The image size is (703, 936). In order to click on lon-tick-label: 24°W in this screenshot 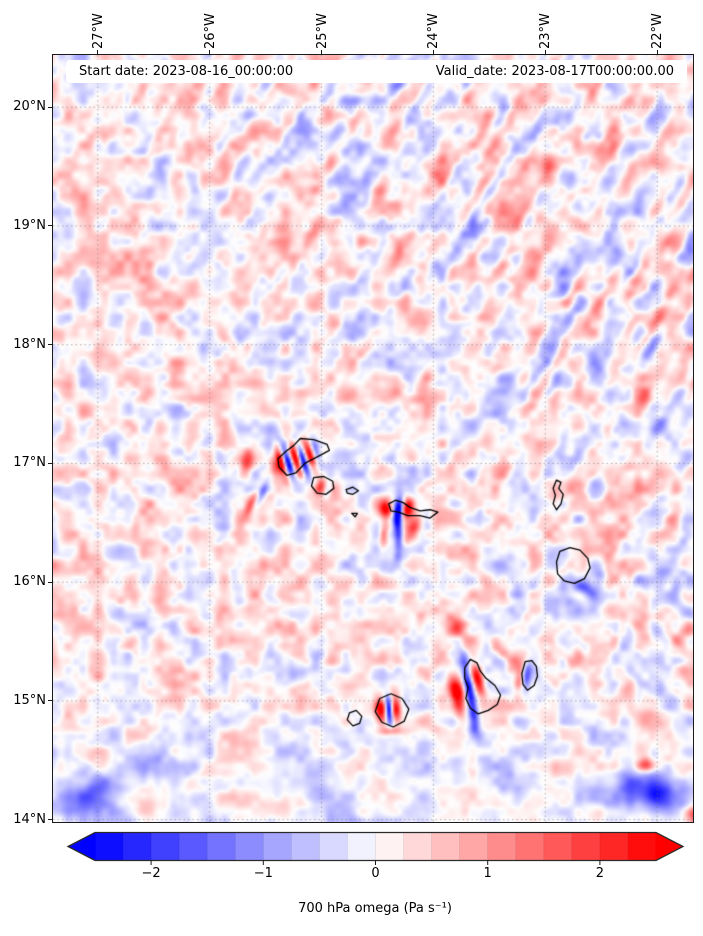, I will do `click(434, 31)`.